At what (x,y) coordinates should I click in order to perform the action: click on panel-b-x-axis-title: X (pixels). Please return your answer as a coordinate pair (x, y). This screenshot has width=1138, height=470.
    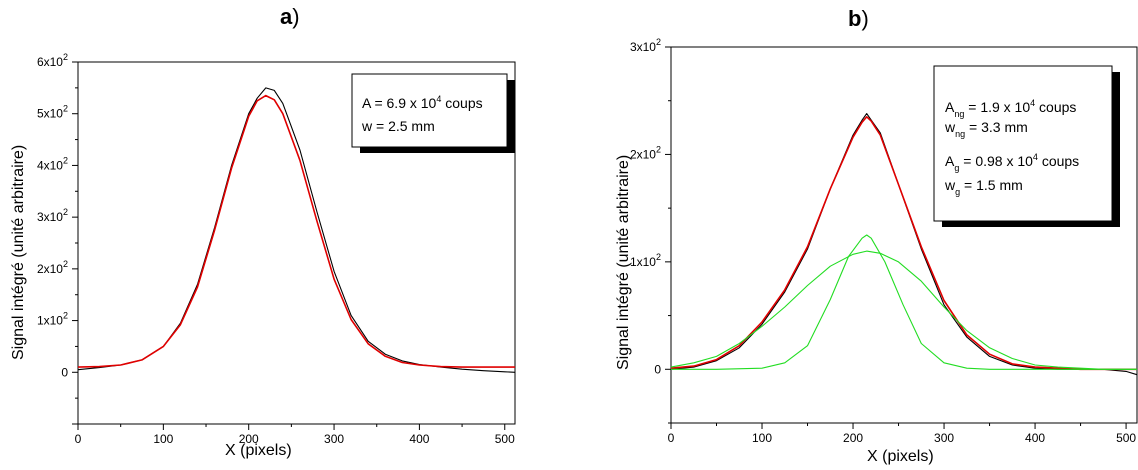
    Looking at the image, I should click on (900, 456).